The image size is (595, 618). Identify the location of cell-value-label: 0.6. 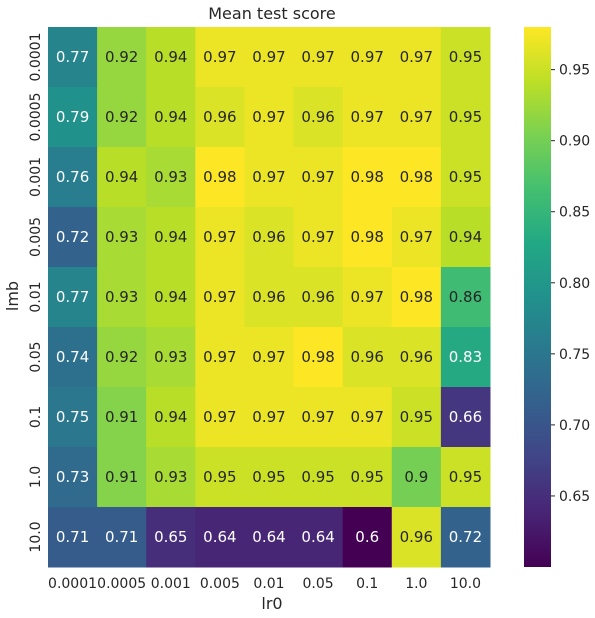
(367, 537).